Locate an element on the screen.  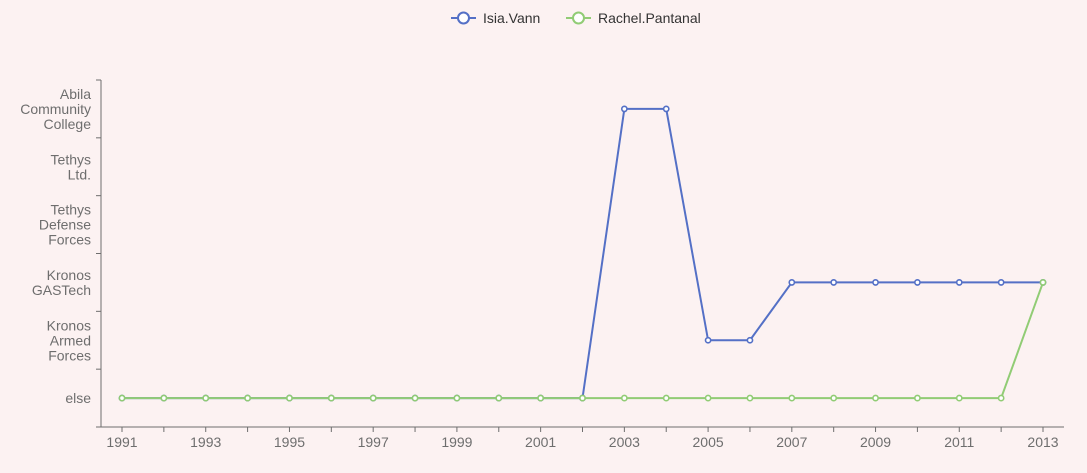
y-tick-label: Tethys Ltd. is located at coordinates (71, 166).